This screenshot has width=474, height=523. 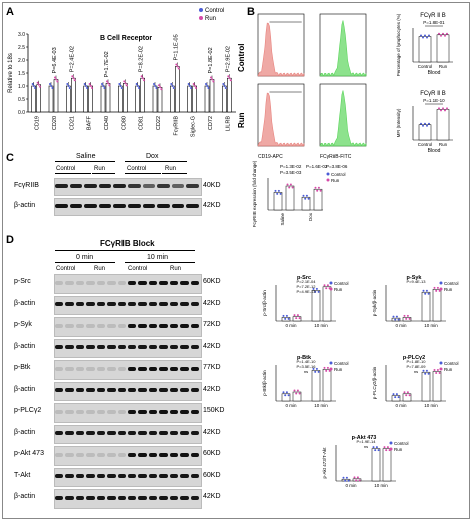 I want to click on a-ytick-label: 2.0, so click(x=21, y=61).